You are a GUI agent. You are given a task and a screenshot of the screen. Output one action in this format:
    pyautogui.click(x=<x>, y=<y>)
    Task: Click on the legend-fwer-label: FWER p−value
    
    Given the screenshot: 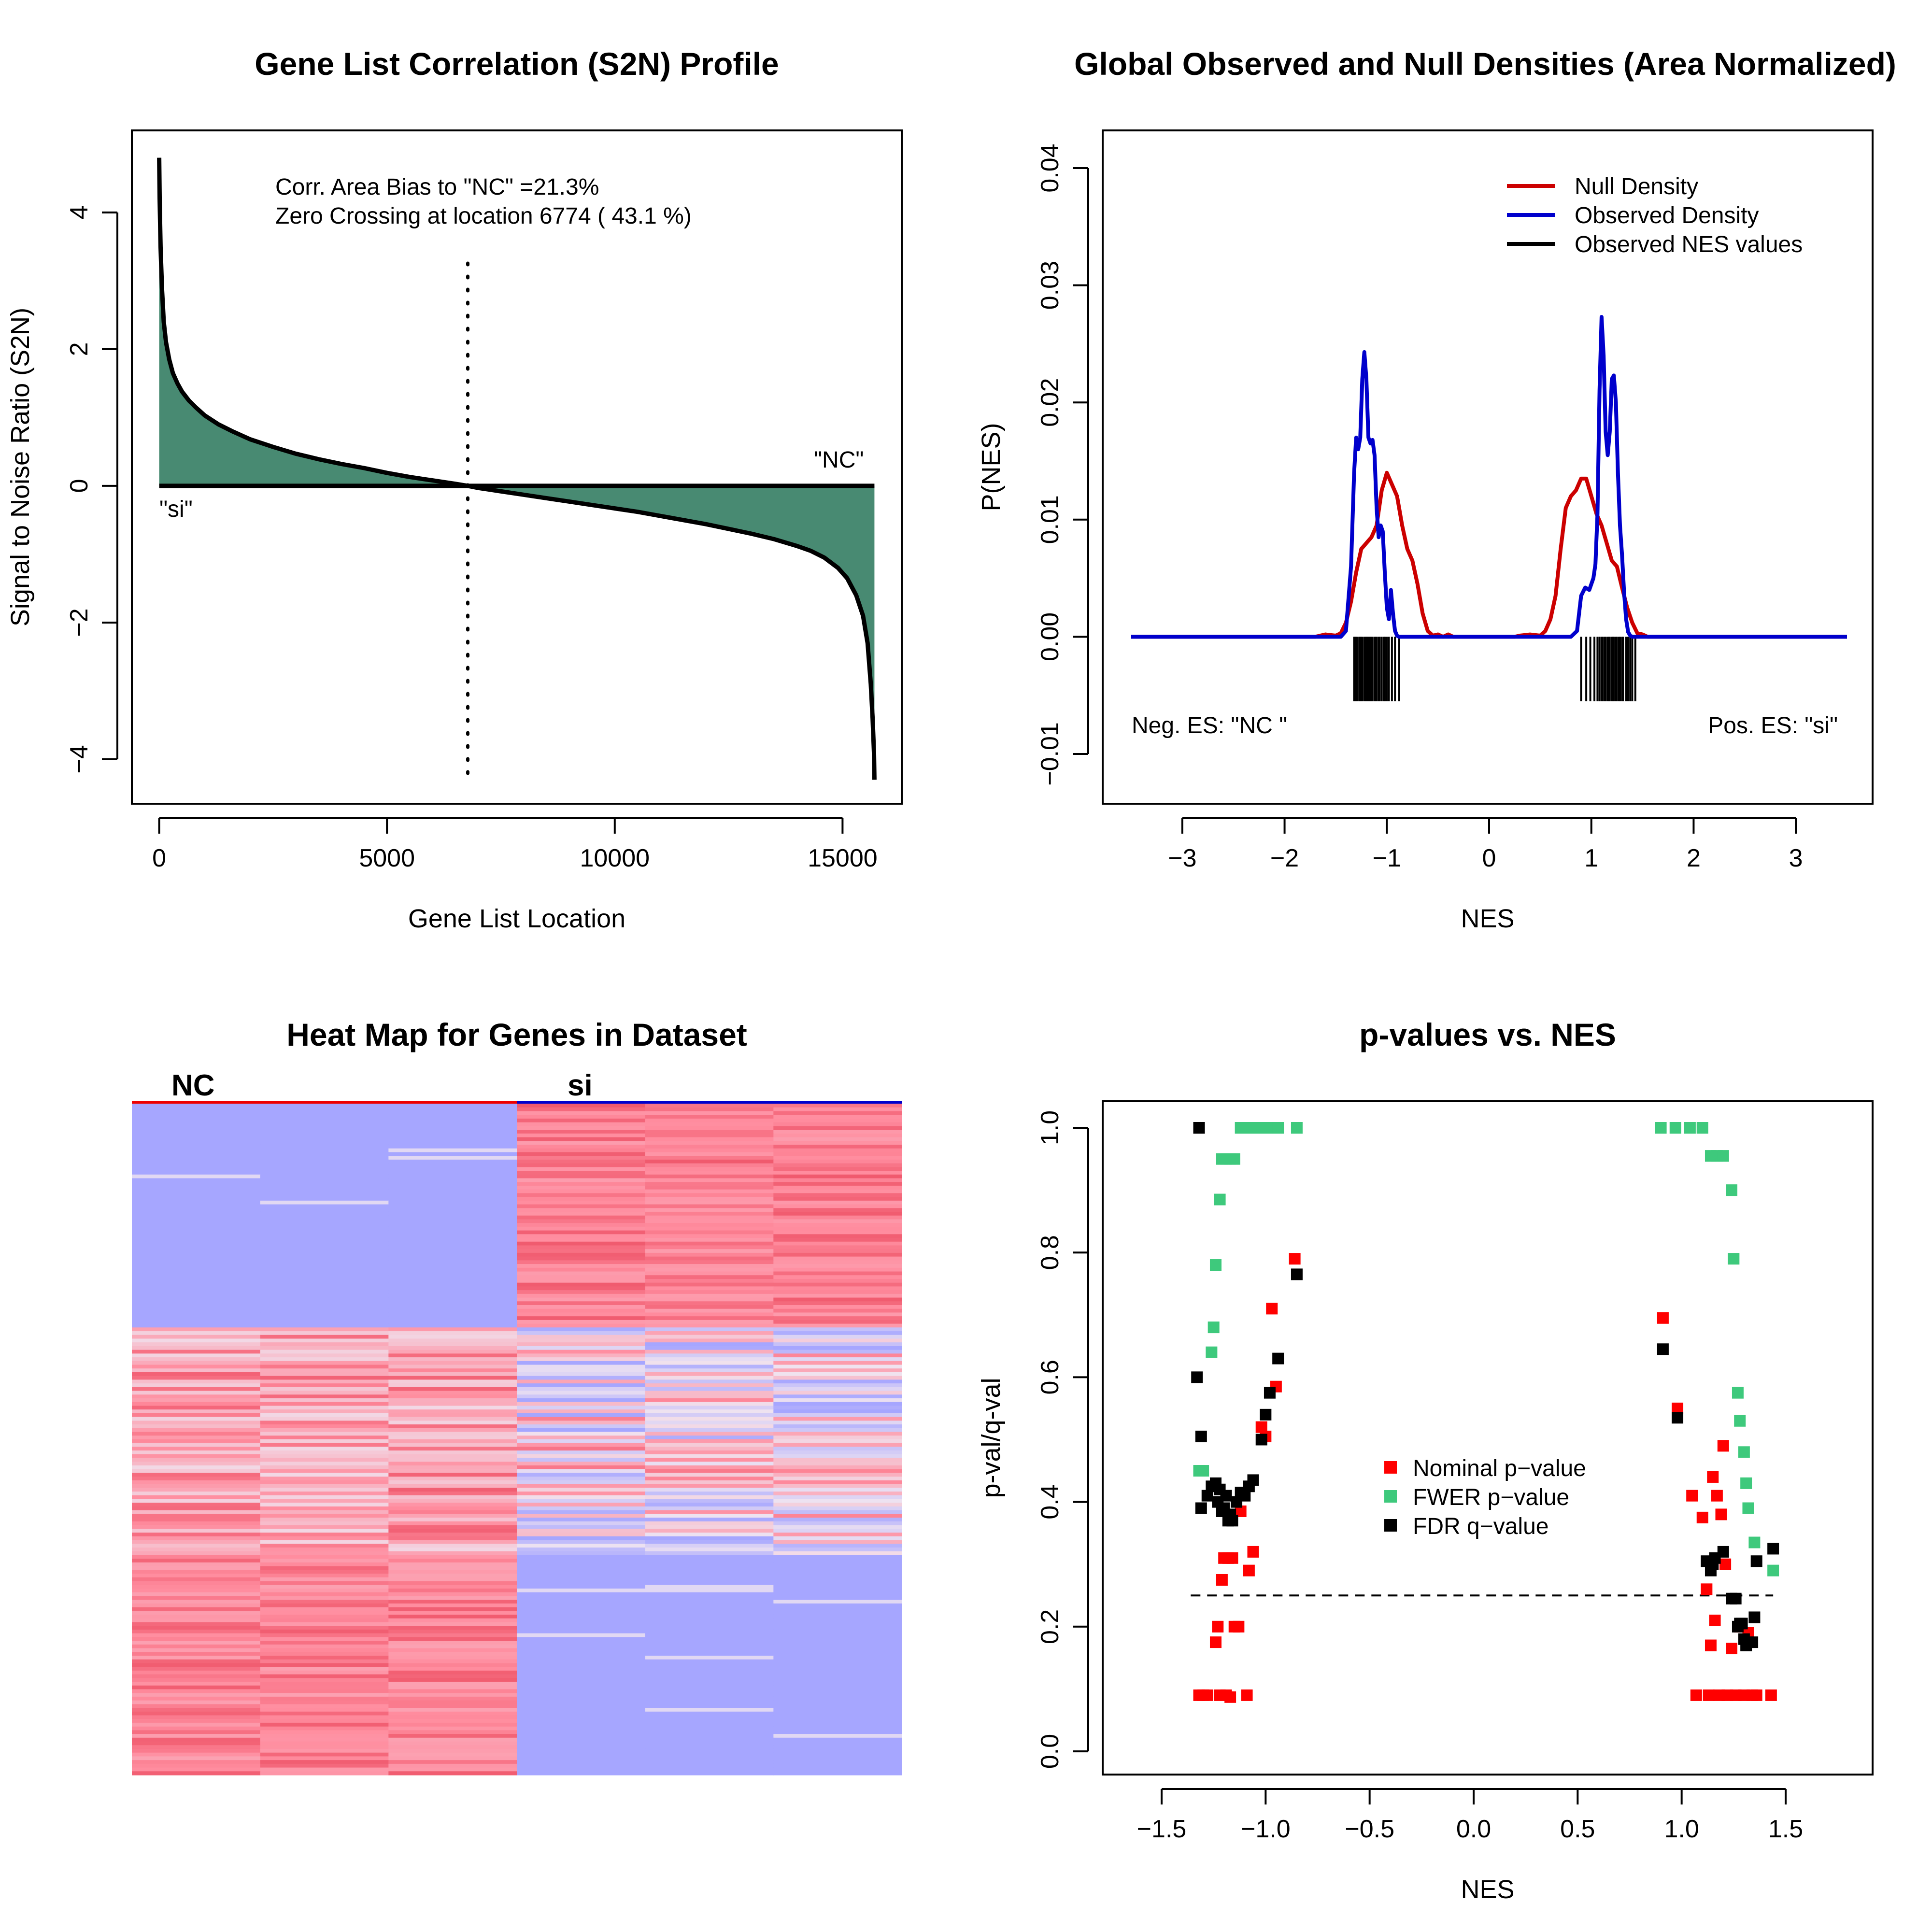 What is the action you would take?
    pyautogui.click(x=1491, y=1497)
    